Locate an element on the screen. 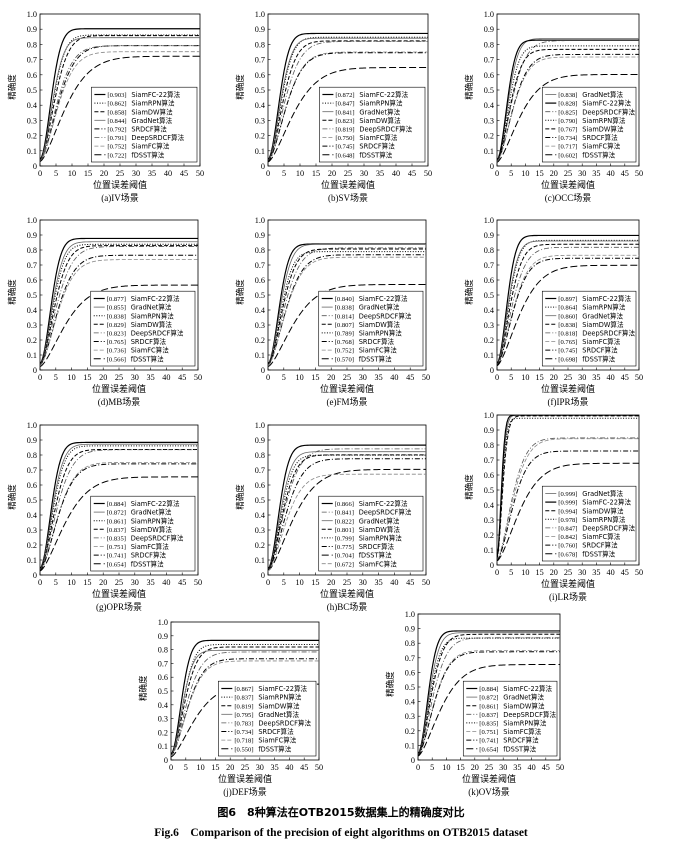 The width and height of the screenshot is (682, 846). legend-value-label: [0.717] is located at coordinates (567, 147).